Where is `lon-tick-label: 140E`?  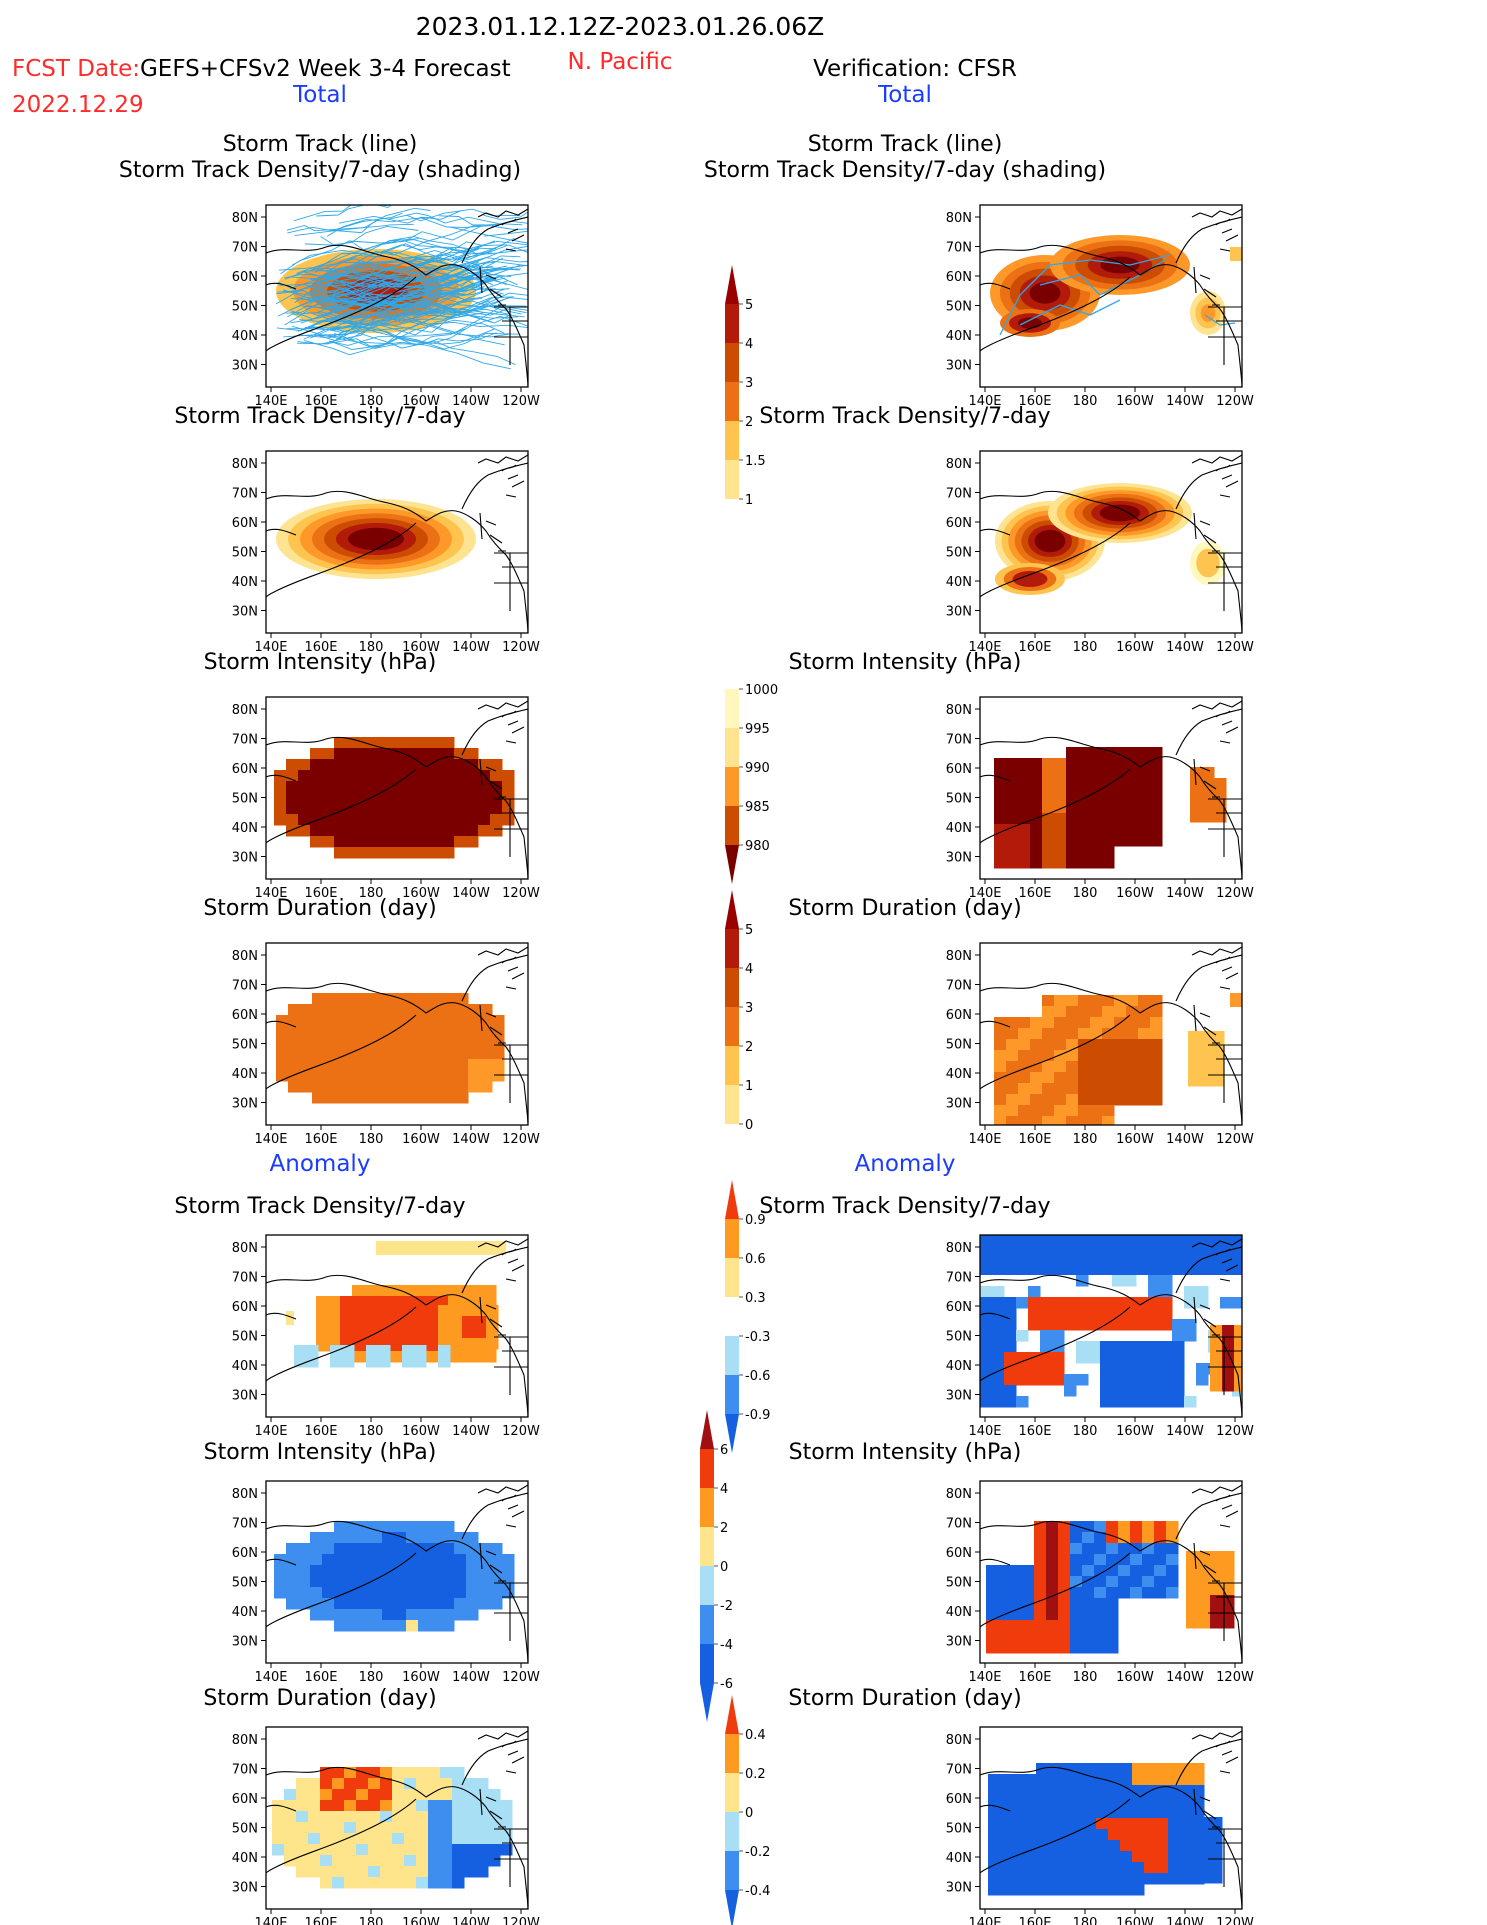
lon-tick-label: 140E is located at coordinates (984, 893).